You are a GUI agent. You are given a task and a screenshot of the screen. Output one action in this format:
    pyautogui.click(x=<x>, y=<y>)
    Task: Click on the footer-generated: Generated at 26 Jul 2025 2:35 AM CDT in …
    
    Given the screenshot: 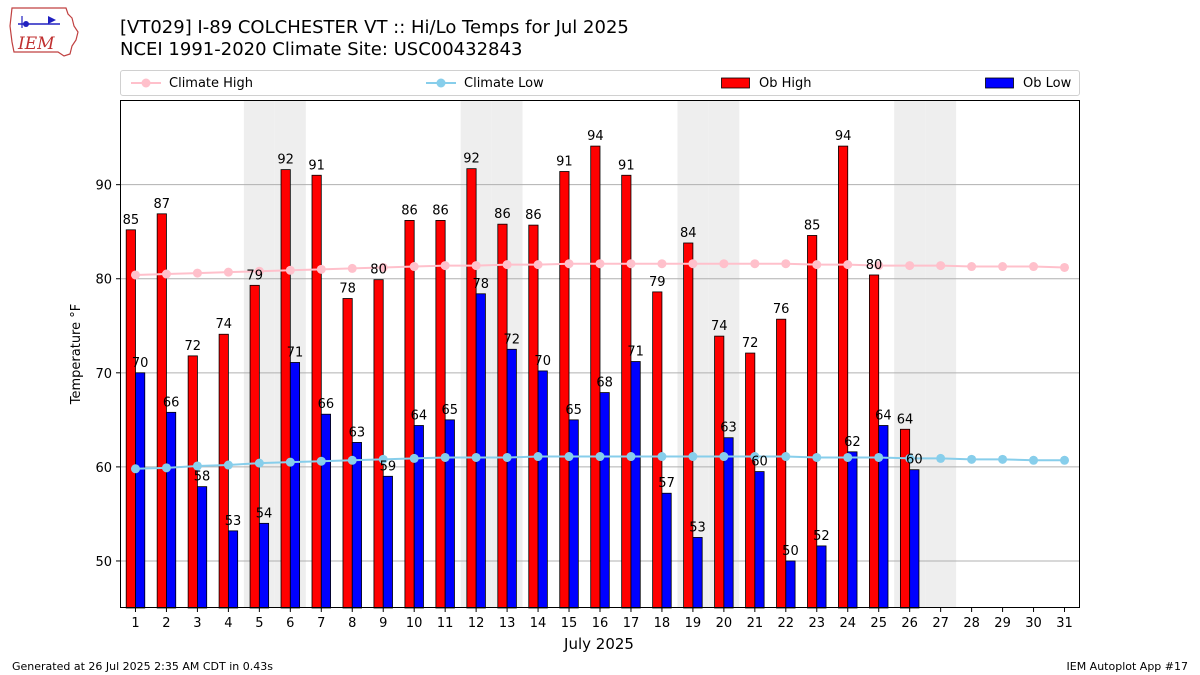 What is the action you would take?
    pyautogui.click(x=142, y=666)
    